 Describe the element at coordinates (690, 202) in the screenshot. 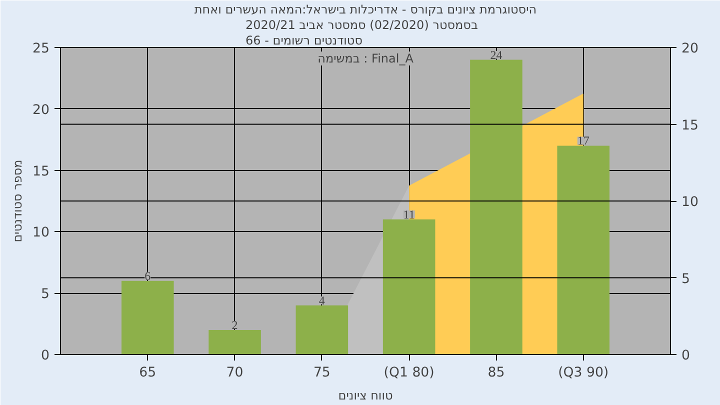

I see `y2-tick-label: 10` at that location.